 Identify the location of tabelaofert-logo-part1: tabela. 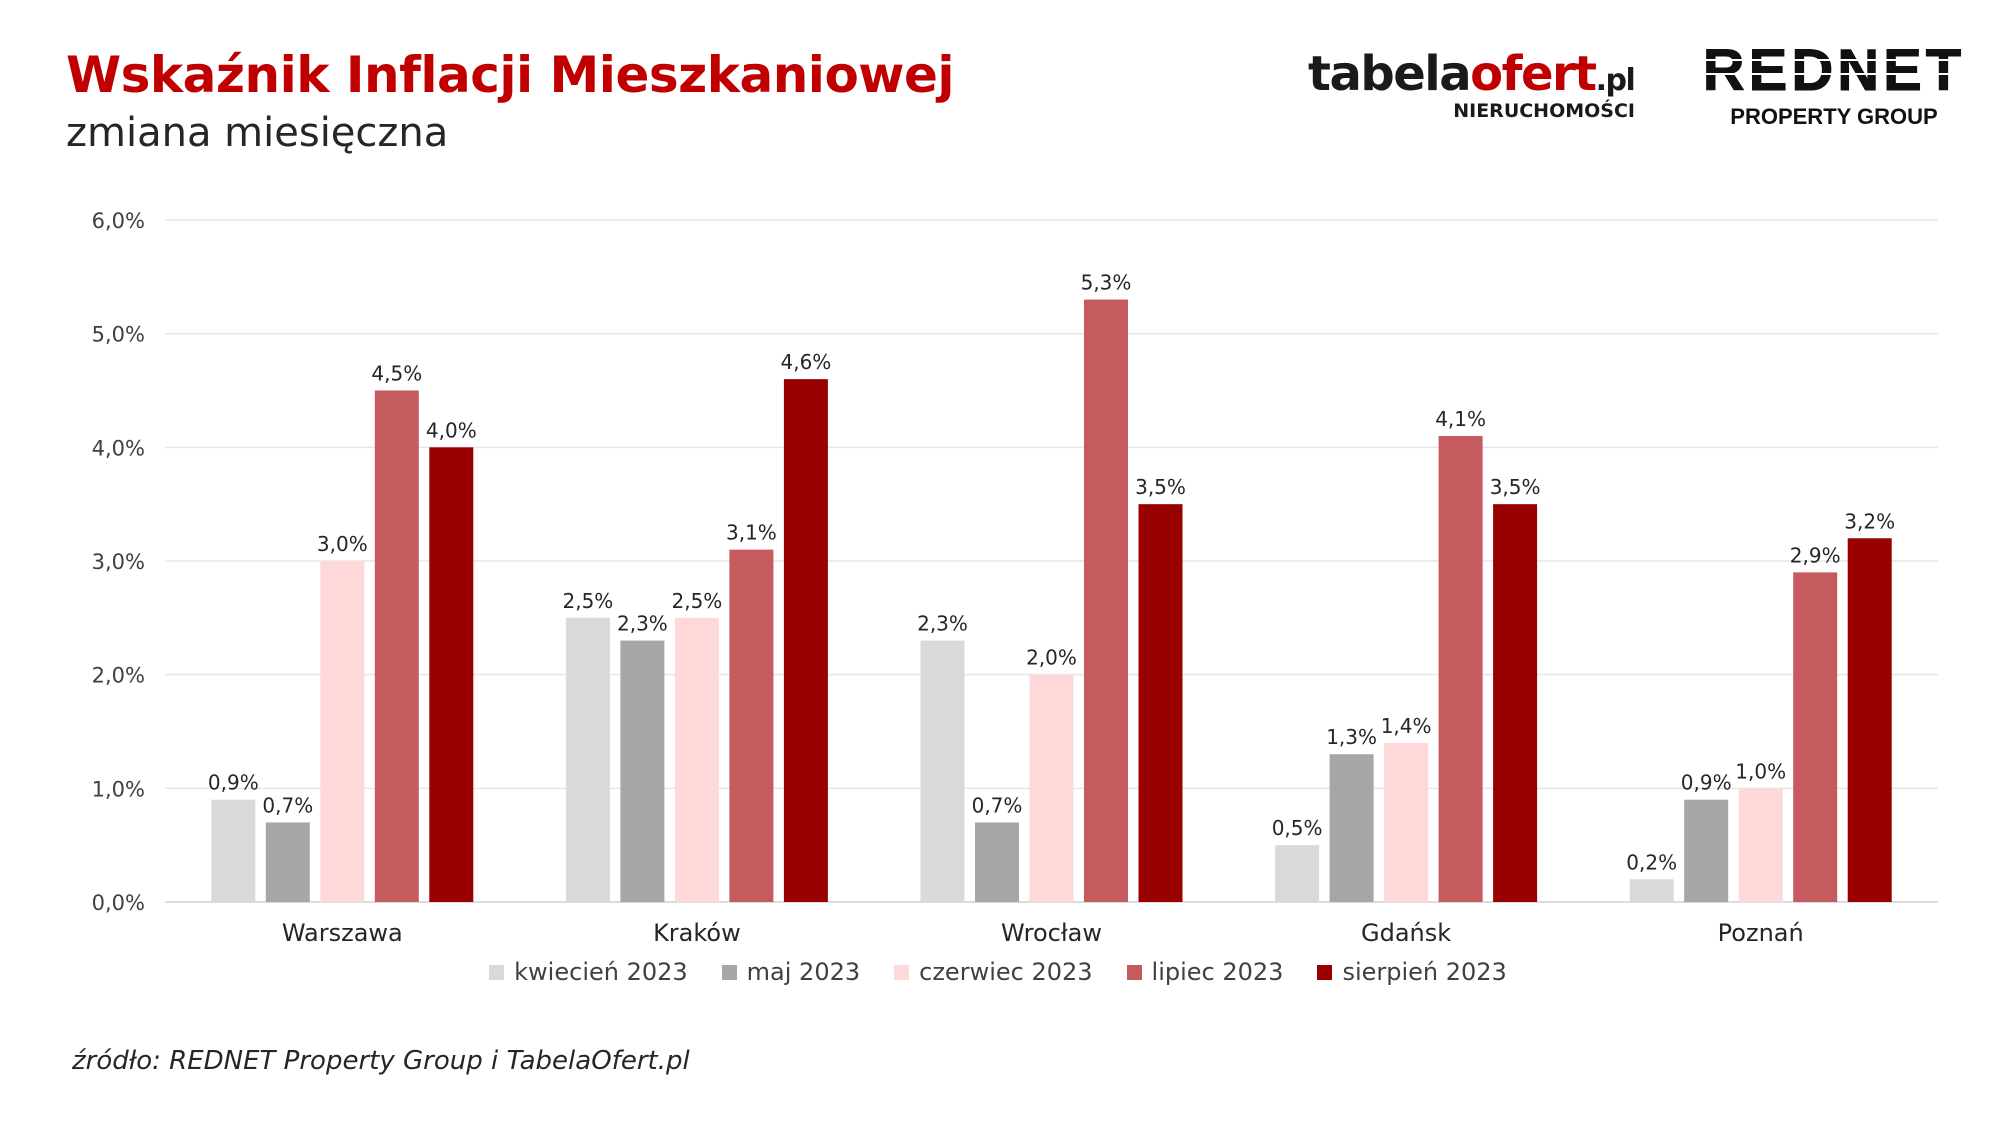
(1390, 74).